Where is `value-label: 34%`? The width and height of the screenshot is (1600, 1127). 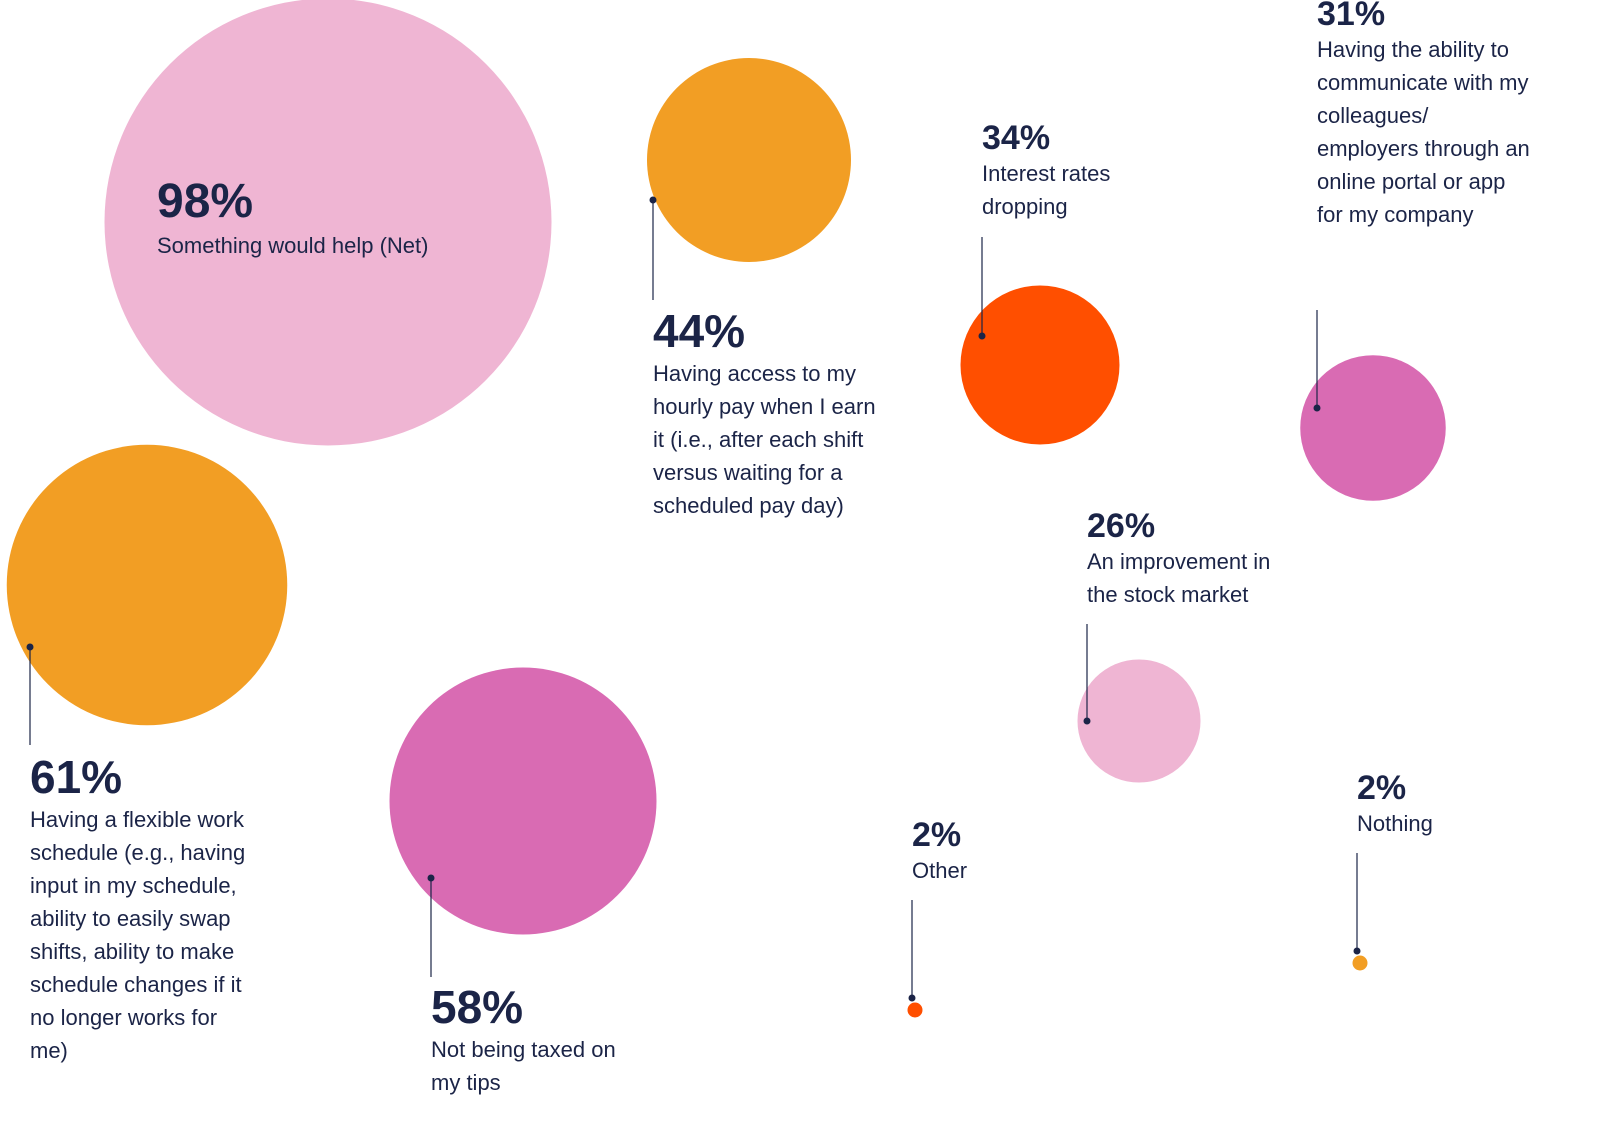
value-label: 34% is located at coordinates (1016, 138).